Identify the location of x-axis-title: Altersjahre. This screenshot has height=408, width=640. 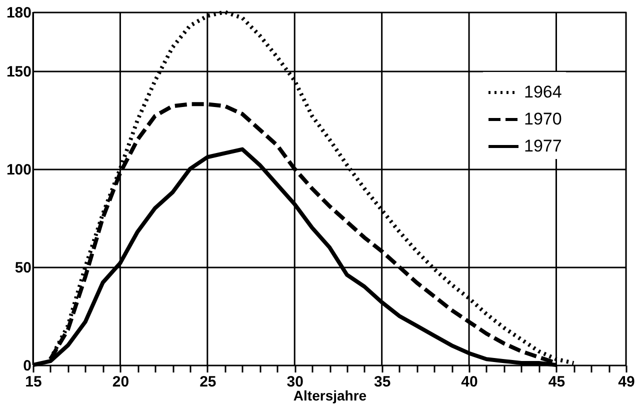
(330, 396).